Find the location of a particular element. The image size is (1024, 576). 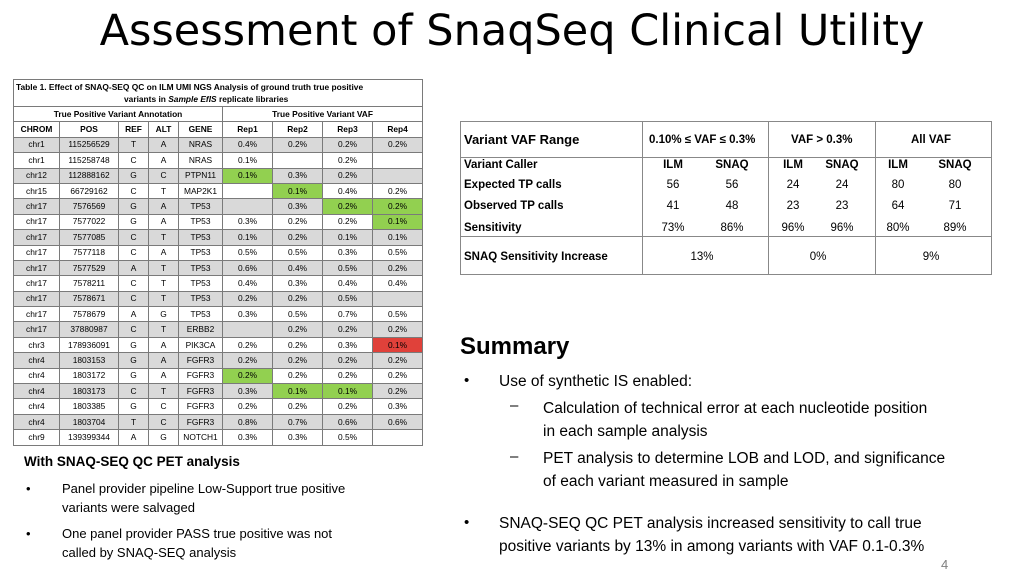

table-row: chr3 178936091 G A PIK3CA 0.2% 0.2% 0.3% 0.1% is located at coordinates (218, 345).